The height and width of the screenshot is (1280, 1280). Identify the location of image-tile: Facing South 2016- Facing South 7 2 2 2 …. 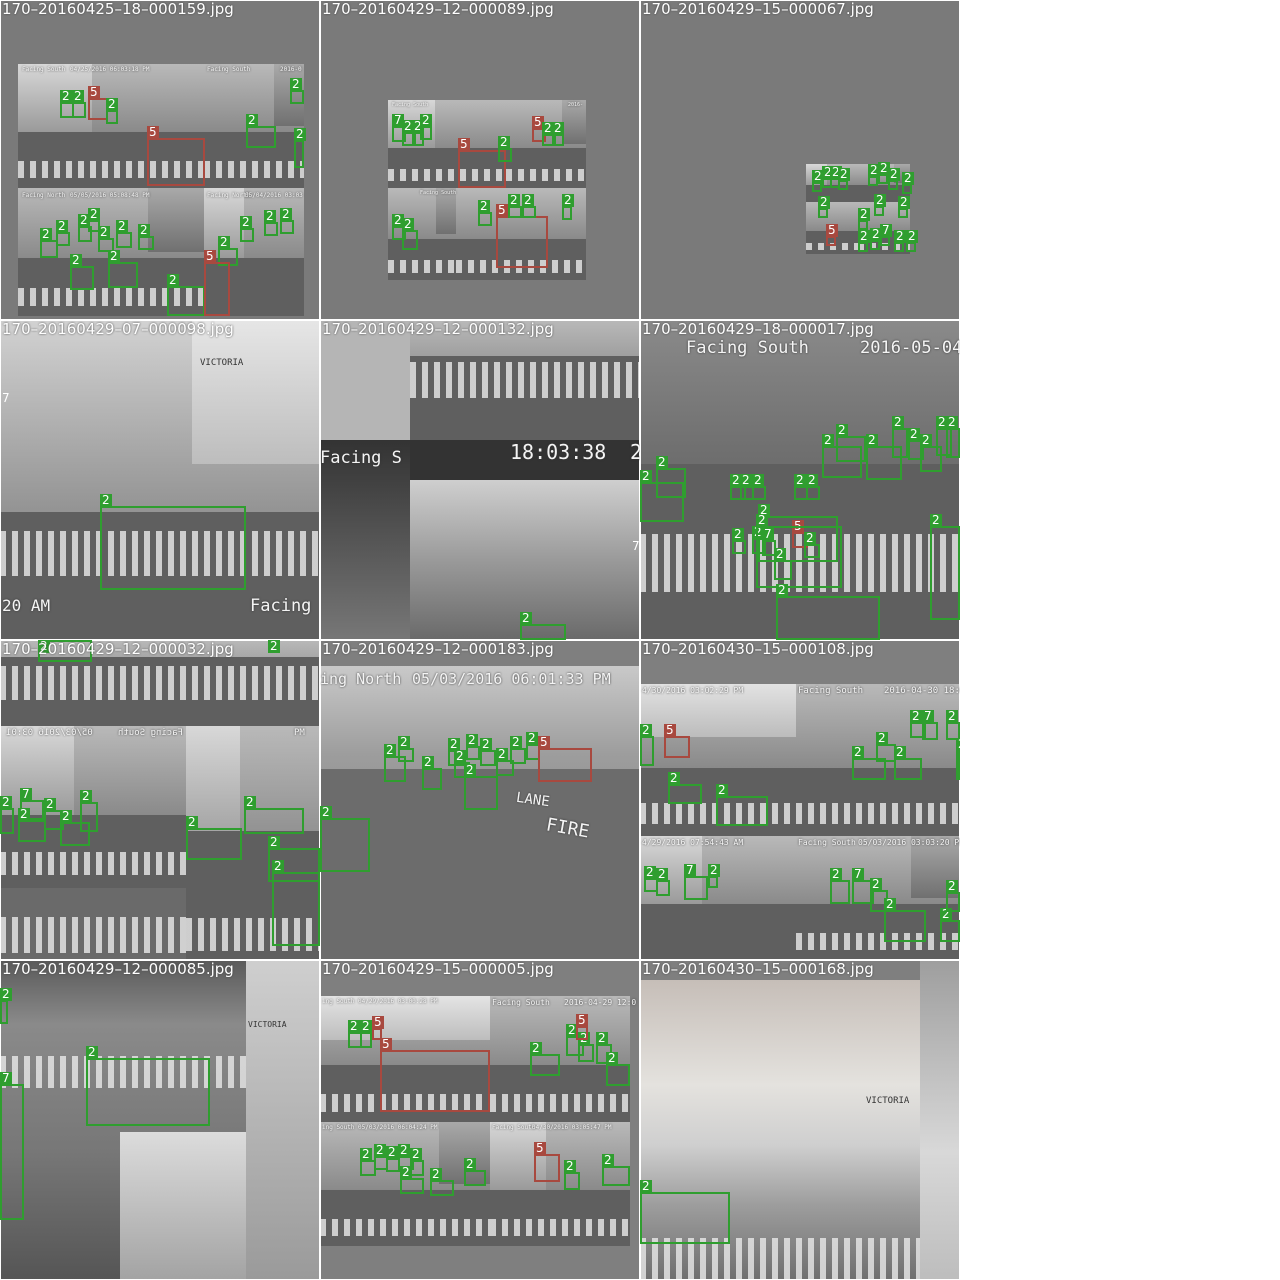
(480, 160).